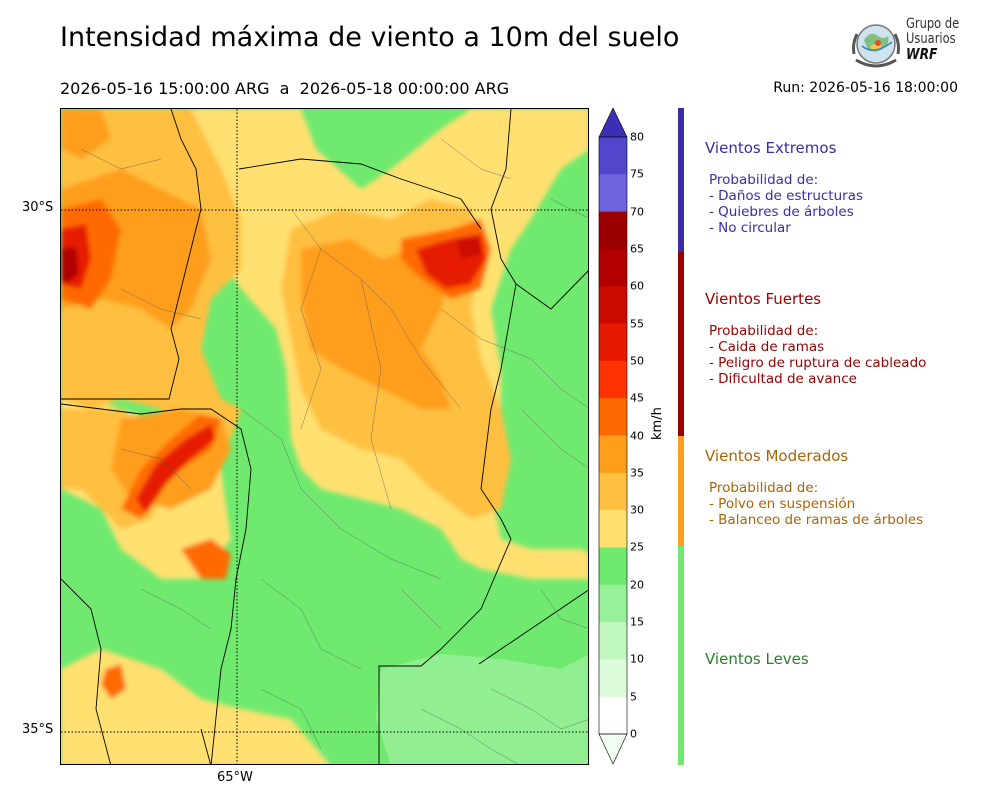  What do you see at coordinates (206, 559) in the screenshot?
I see `wind-zone-40-45-pocket` at bounding box center [206, 559].